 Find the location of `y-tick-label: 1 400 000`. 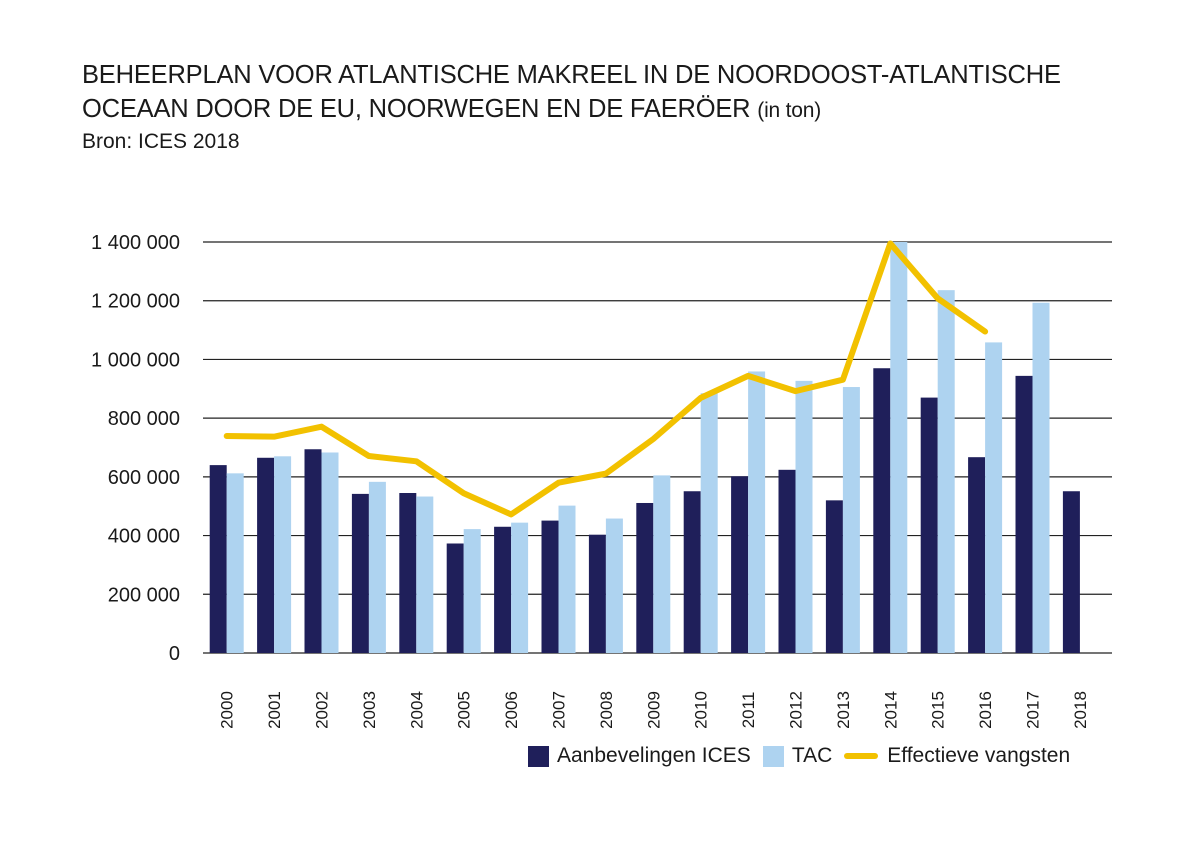

y-tick-label: 1 400 000 is located at coordinates (135, 243).